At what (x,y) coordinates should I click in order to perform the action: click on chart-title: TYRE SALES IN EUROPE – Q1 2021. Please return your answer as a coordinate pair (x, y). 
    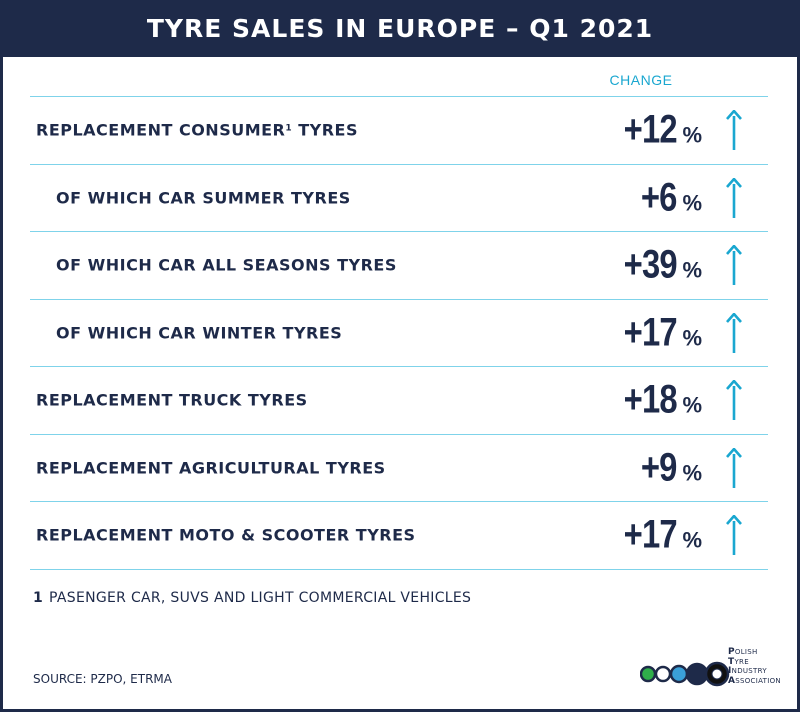
    Looking at the image, I should click on (400, 28).